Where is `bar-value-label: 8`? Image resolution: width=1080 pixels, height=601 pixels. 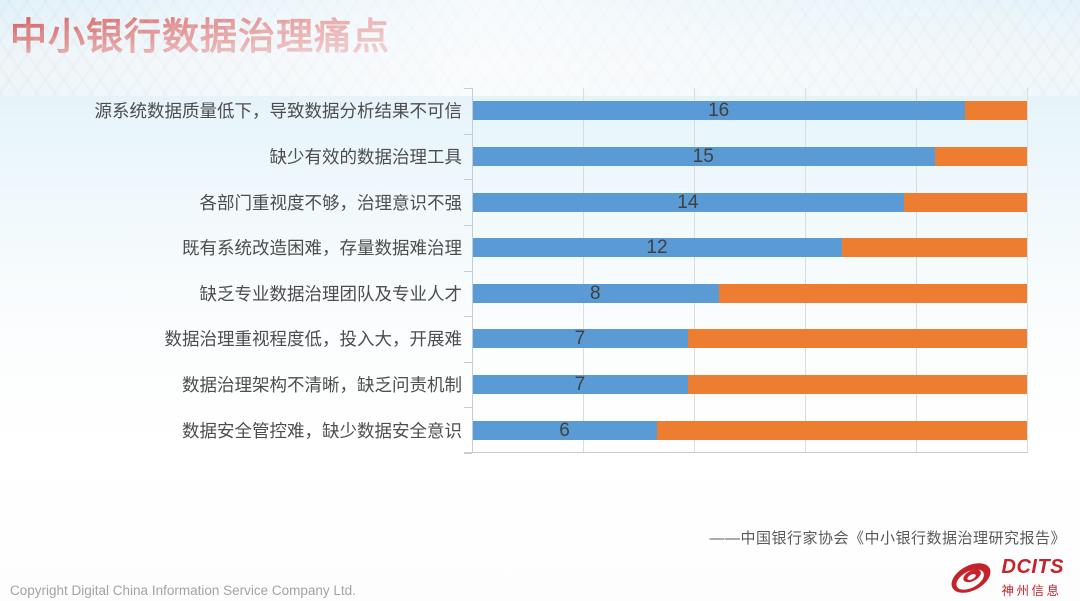 bar-value-label: 8 is located at coordinates (595, 293).